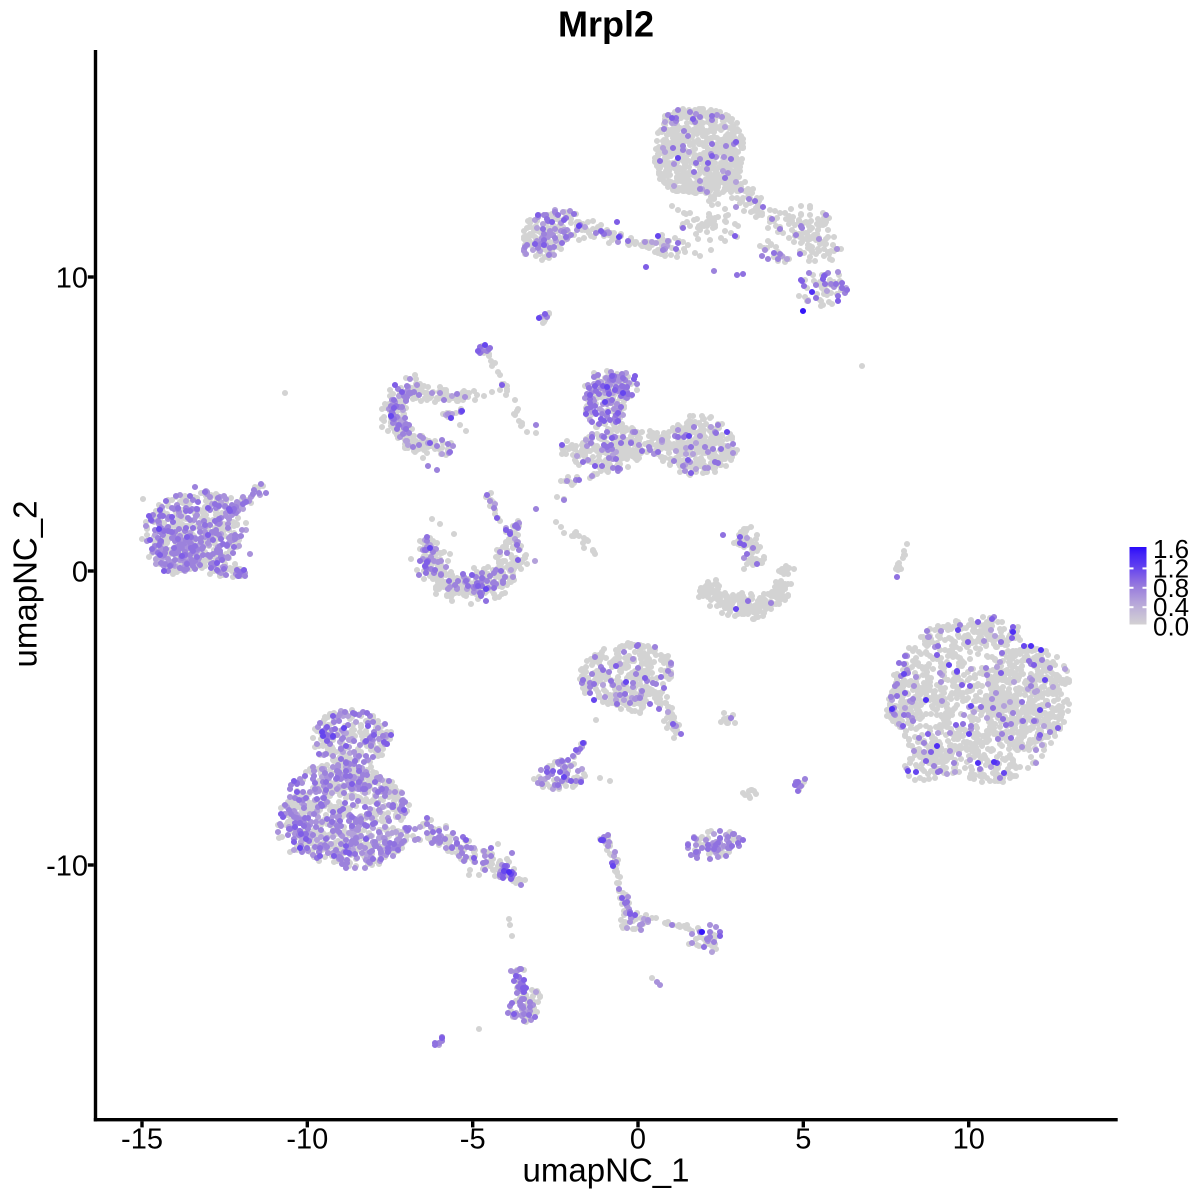  Describe the element at coordinates (606, 1170) in the screenshot. I see `svg-text: umapNC_1` at that location.